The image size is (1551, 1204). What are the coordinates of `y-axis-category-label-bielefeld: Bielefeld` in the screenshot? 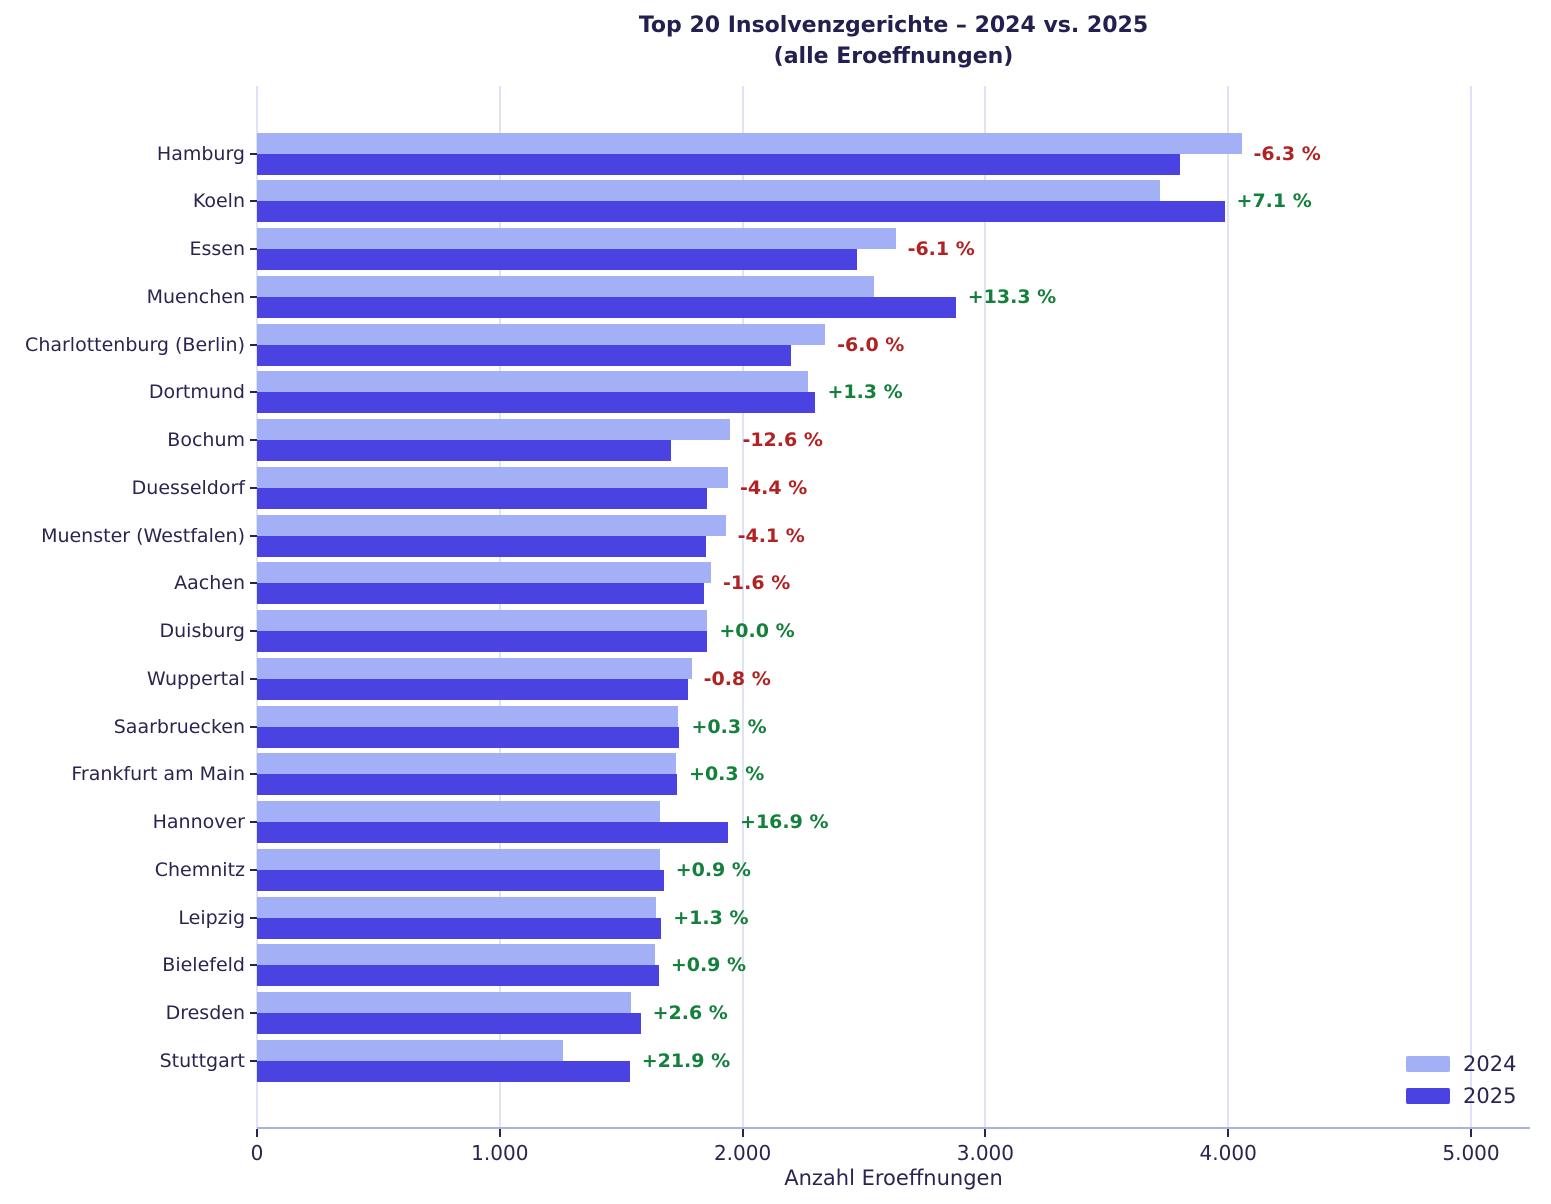 It's located at (203, 965).